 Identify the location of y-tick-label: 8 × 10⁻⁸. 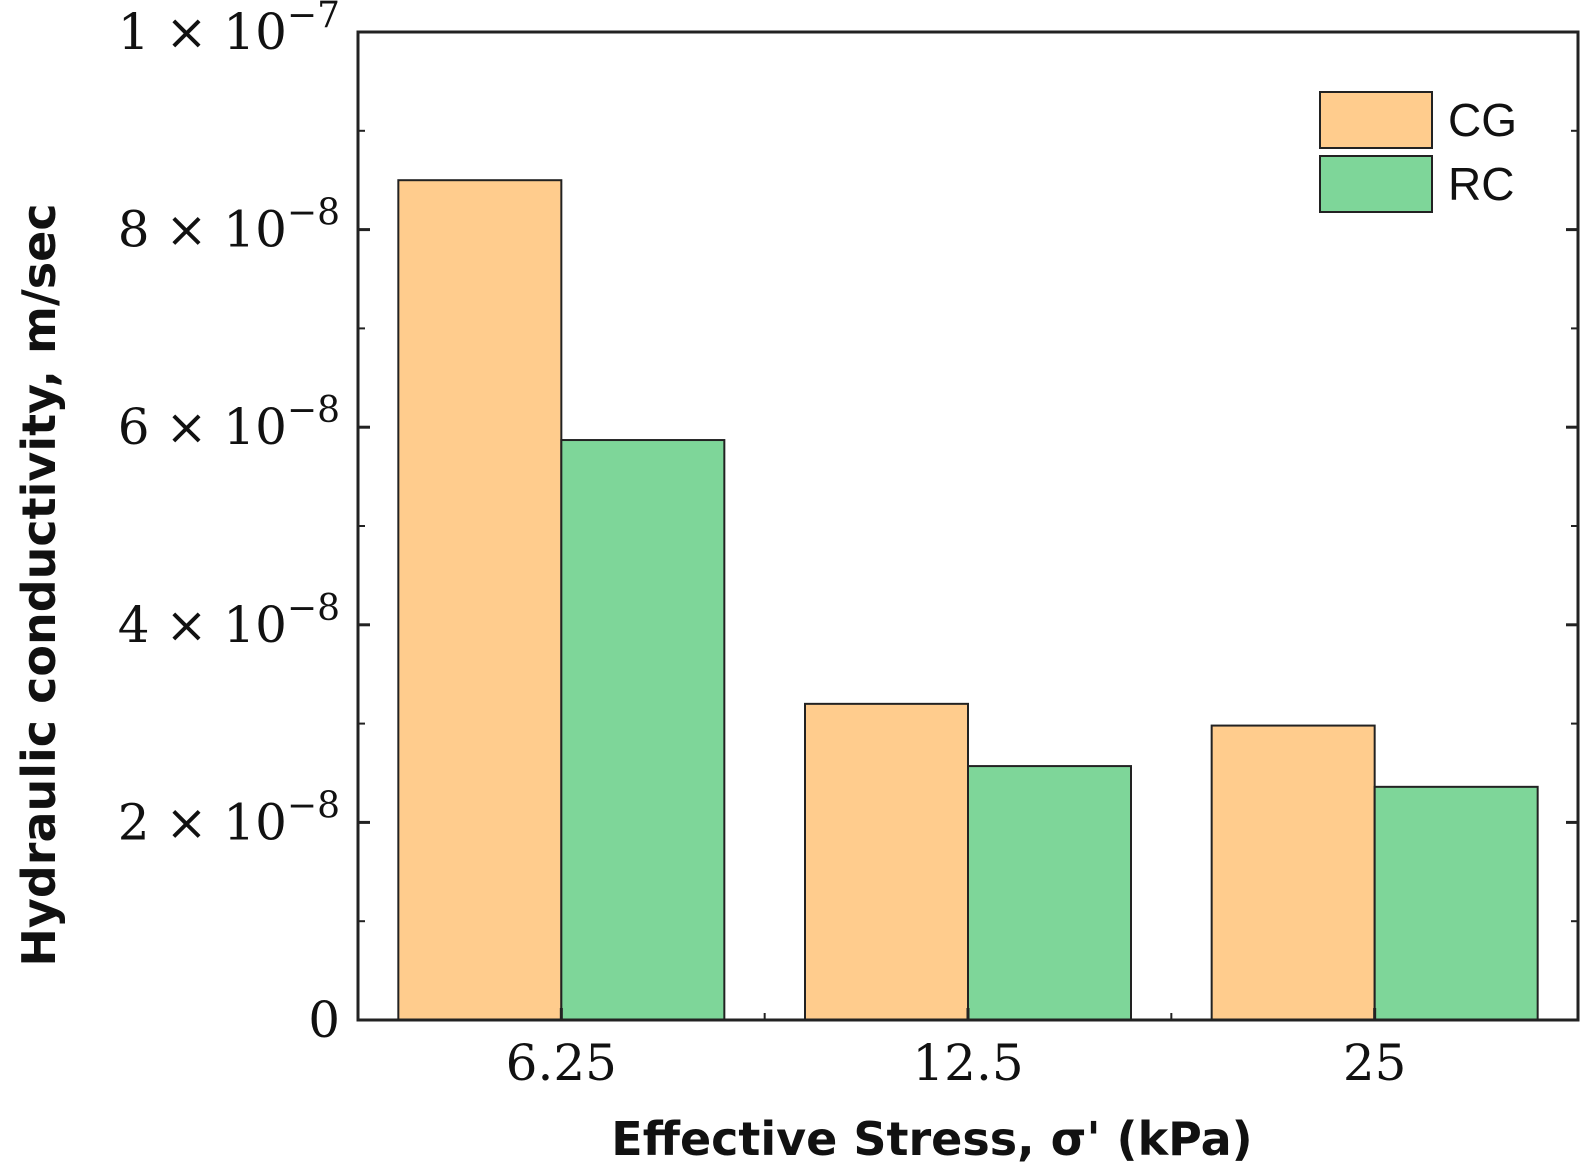
(229, 226).